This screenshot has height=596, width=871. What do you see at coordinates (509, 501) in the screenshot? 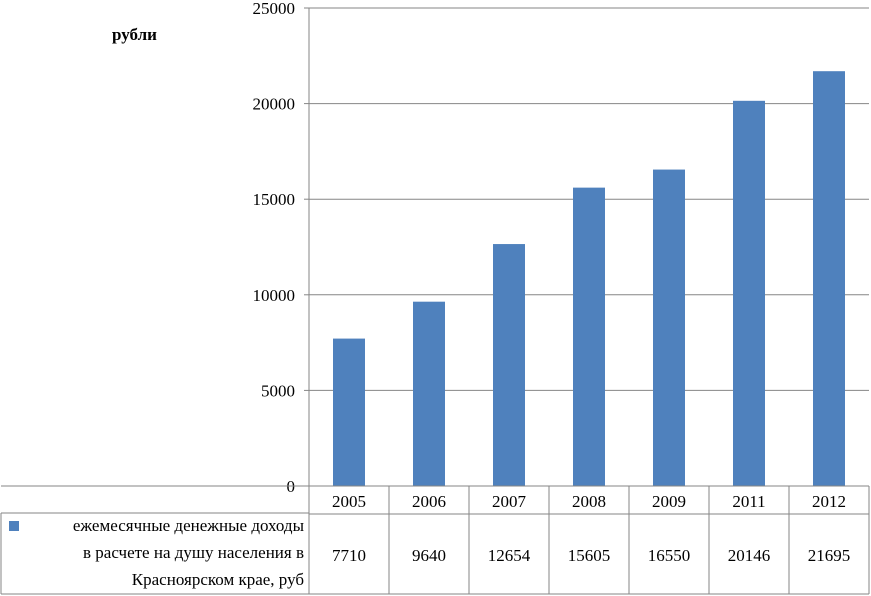
I see `x-category-label: 2007` at bounding box center [509, 501].